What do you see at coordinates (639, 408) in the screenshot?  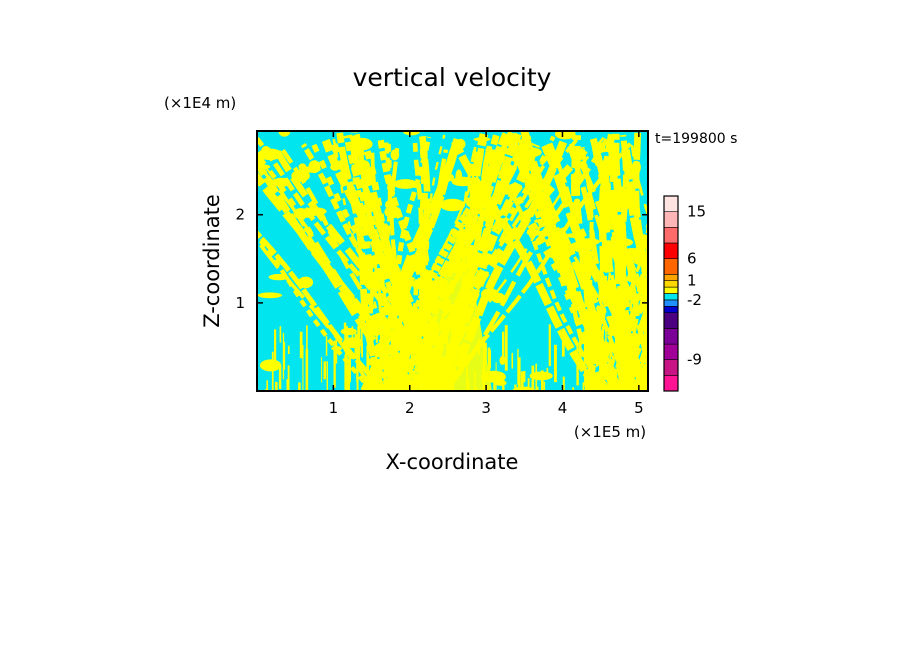 I see `x-tick-label: 5` at bounding box center [639, 408].